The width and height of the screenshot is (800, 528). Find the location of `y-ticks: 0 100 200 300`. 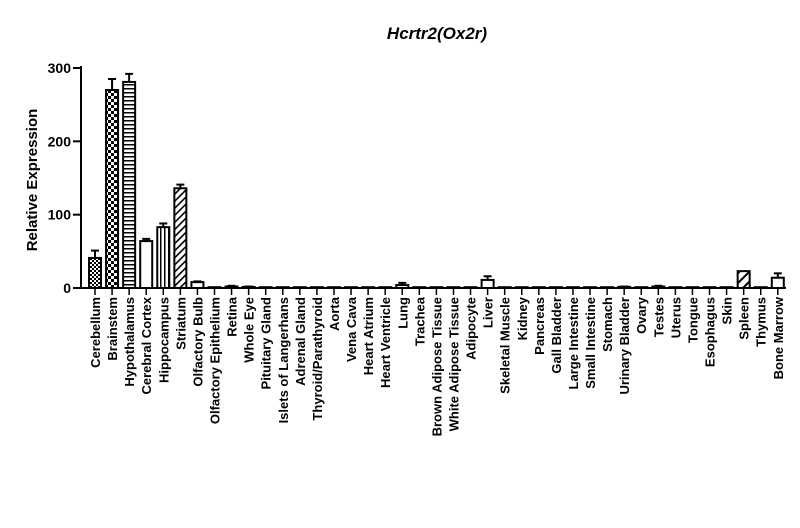

y-ticks: 0 100 200 300 is located at coordinates (64, 178).